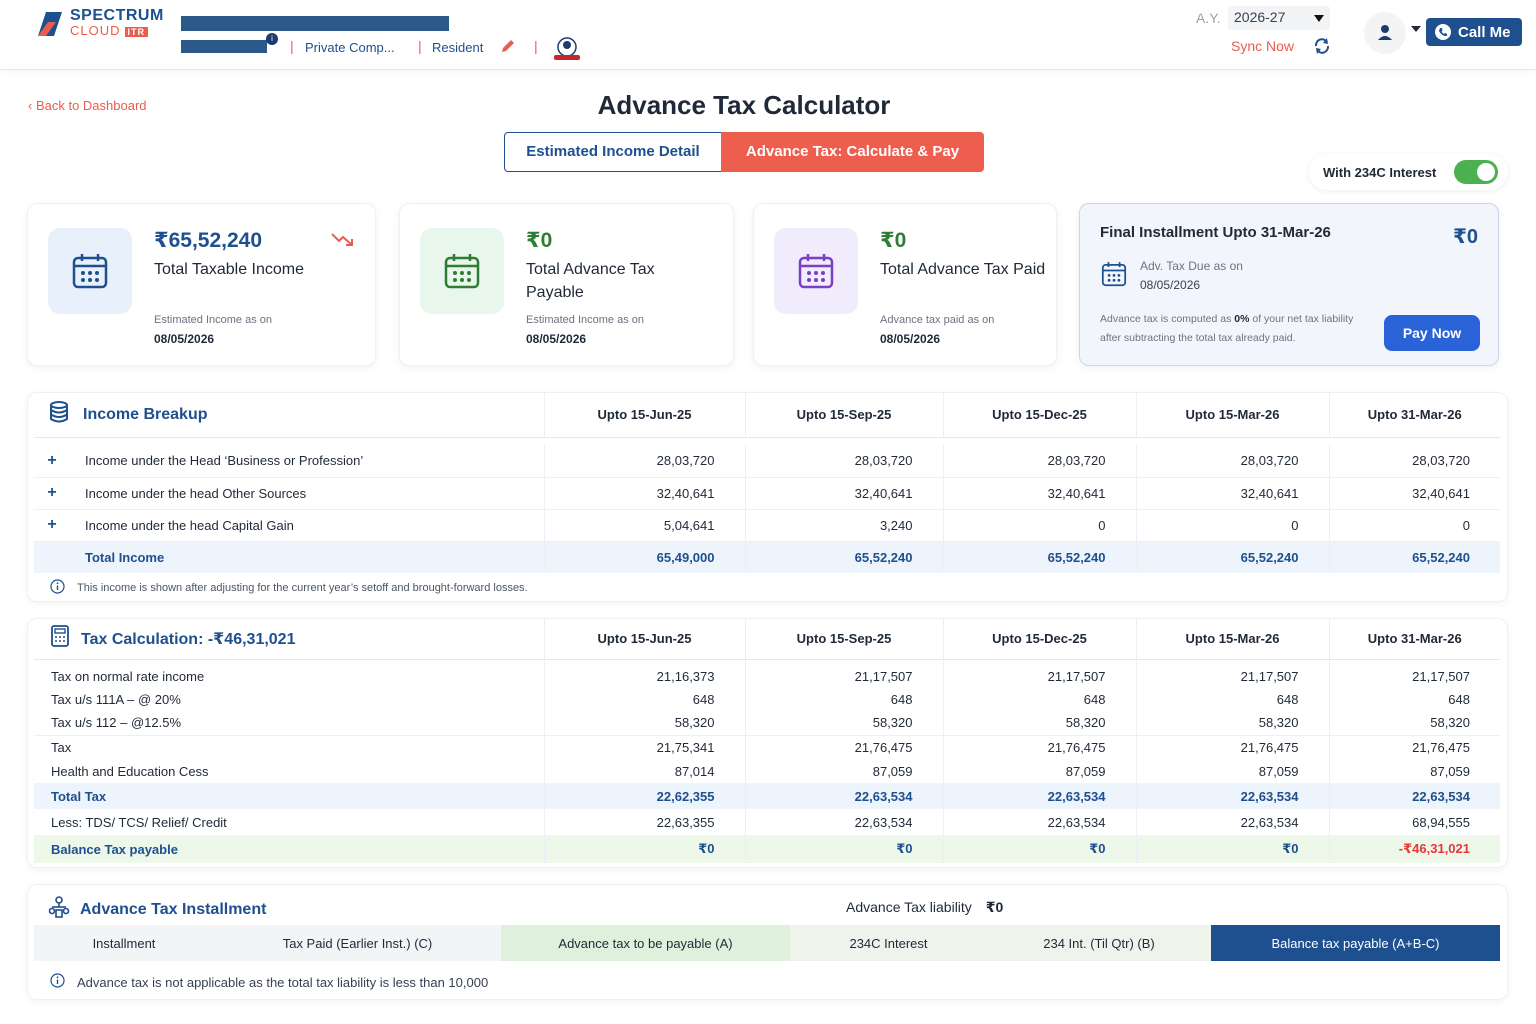 The height and width of the screenshot is (1024, 1536). I want to click on page-title: Advance Tax Calculator, so click(744, 105).